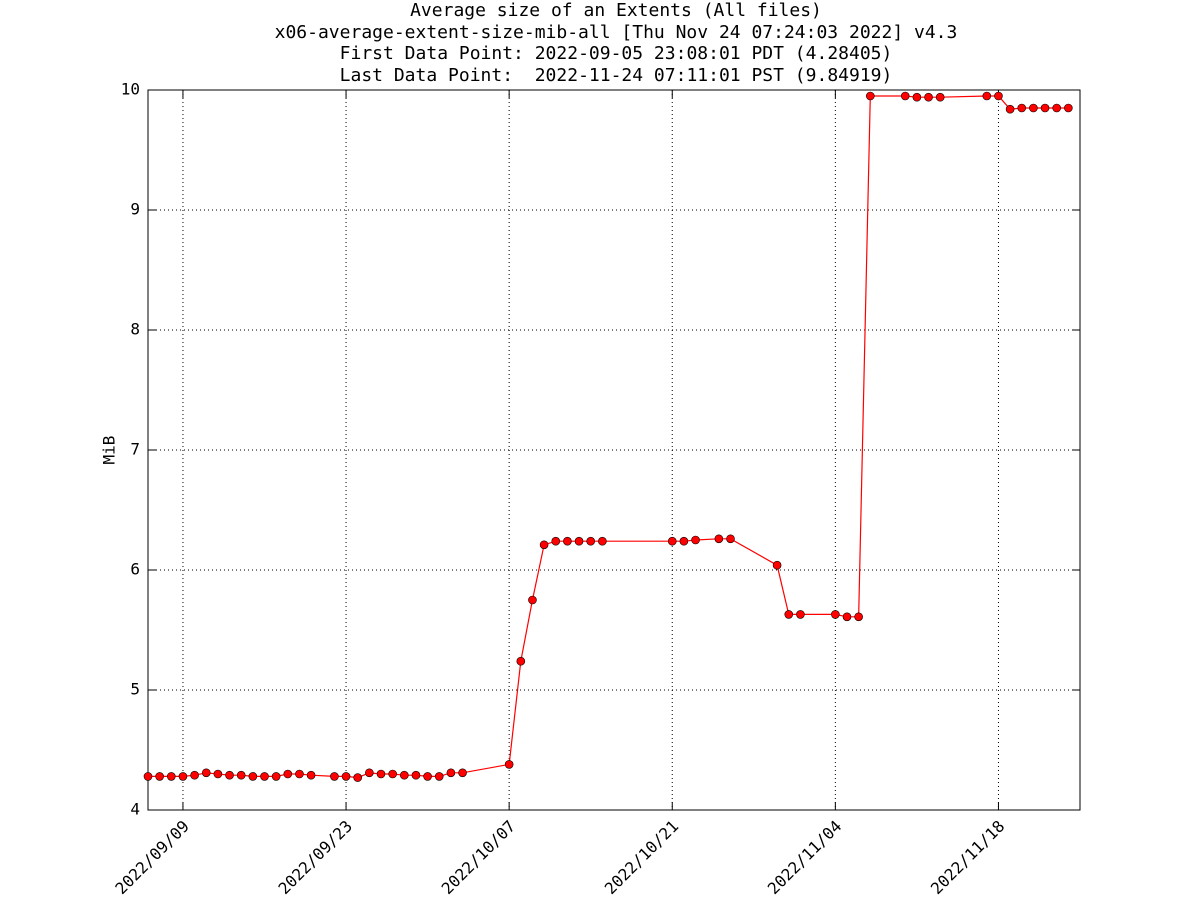 Image resolution: width=1200 pixels, height=900 pixels. Describe the element at coordinates (135, 569) in the screenshot. I see `y-tick-label: 6` at that location.